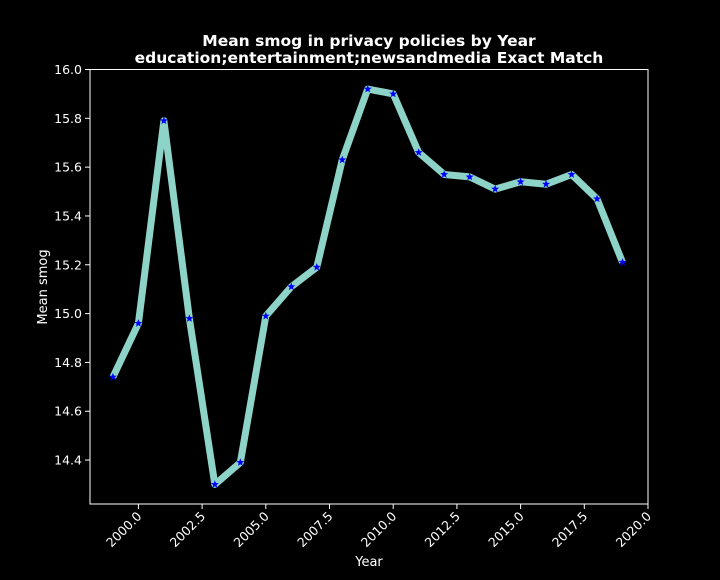 The width and height of the screenshot is (720, 580). What do you see at coordinates (251, 529) in the screenshot?
I see `x-tick-label: 2005.0` at bounding box center [251, 529].